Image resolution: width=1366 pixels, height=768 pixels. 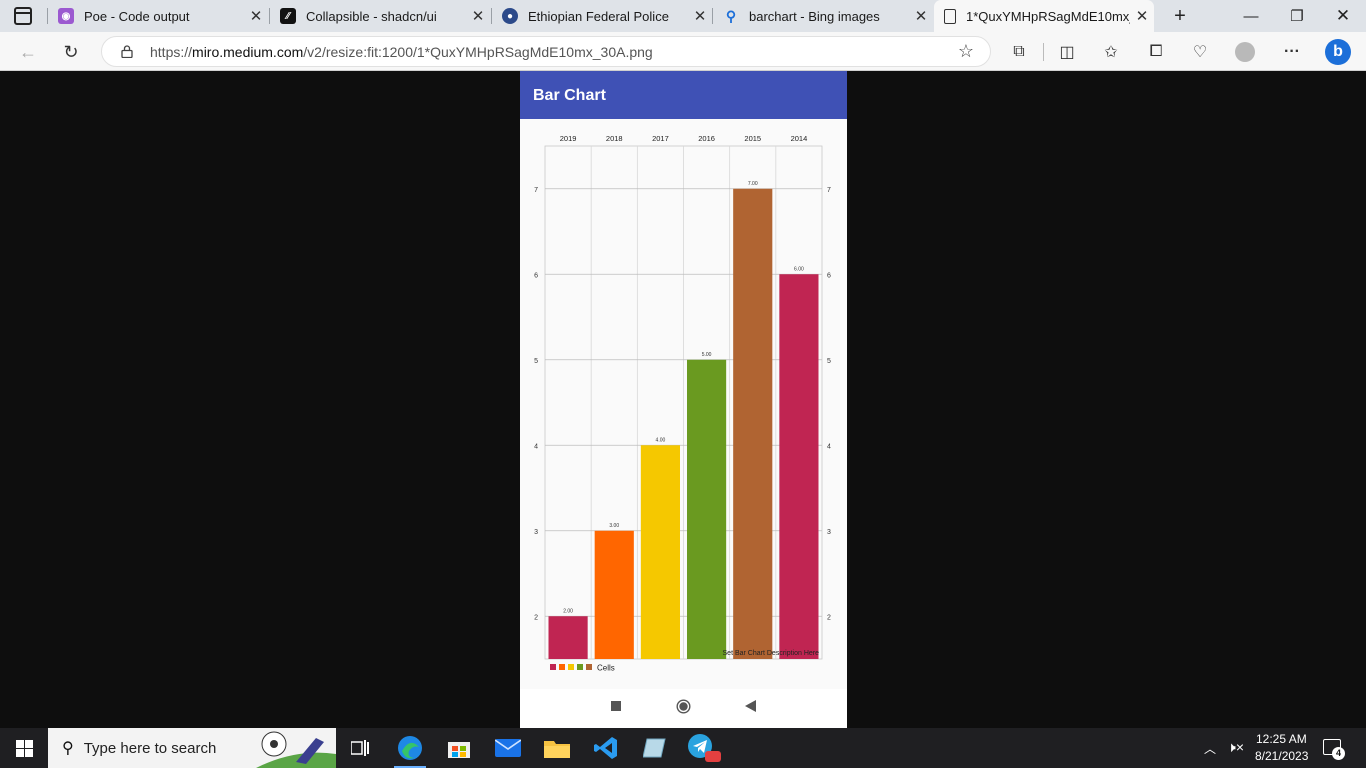 What do you see at coordinates (536, 361) in the screenshot?
I see `y-tick-label-left: 5` at bounding box center [536, 361].